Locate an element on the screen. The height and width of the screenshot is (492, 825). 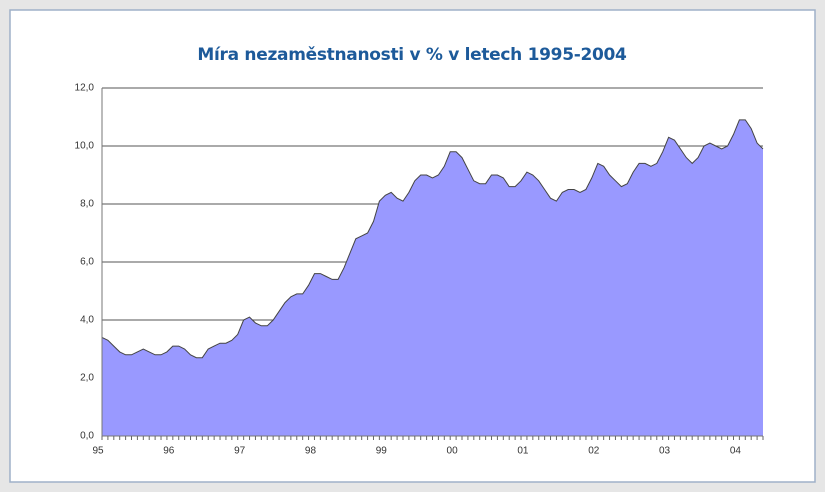
y-tick-label: 12,0 is located at coordinates (85, 88).